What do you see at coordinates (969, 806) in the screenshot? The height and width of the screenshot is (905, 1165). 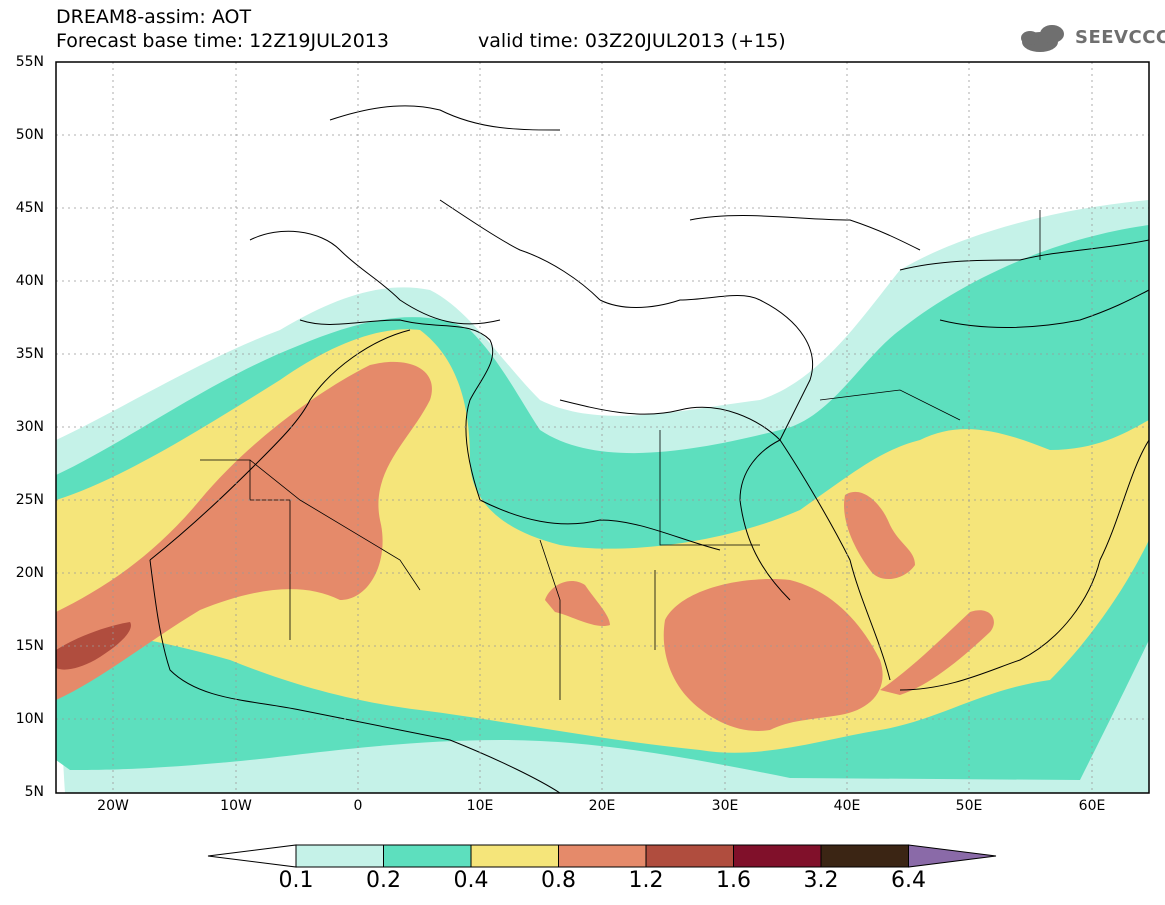 I see `lon-label: 50E` at bounding box center [969, 806].